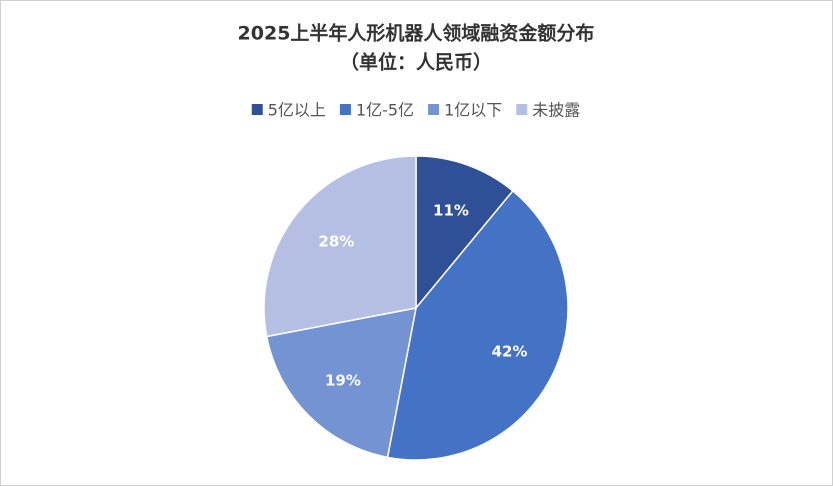 This screenshot has width=833, height=486. I want to click on chart-subtitle: （单位：人民币）, so click(416, 62).